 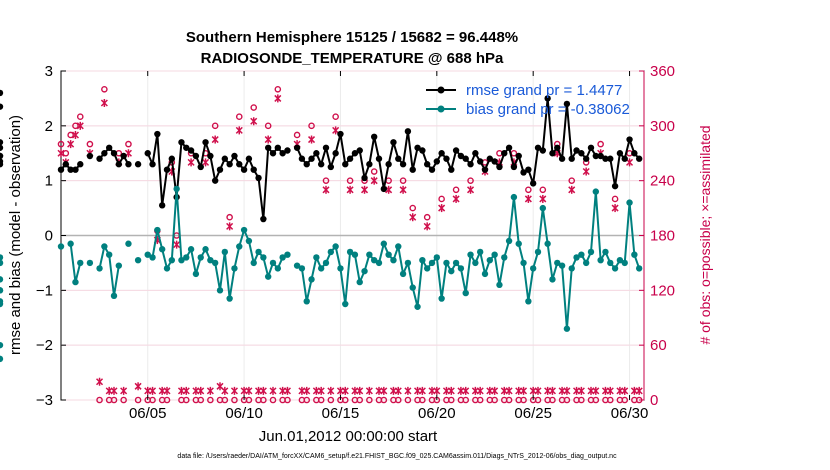 I want to click on y-tick-label-left: −3, so click(x=44, y=400).